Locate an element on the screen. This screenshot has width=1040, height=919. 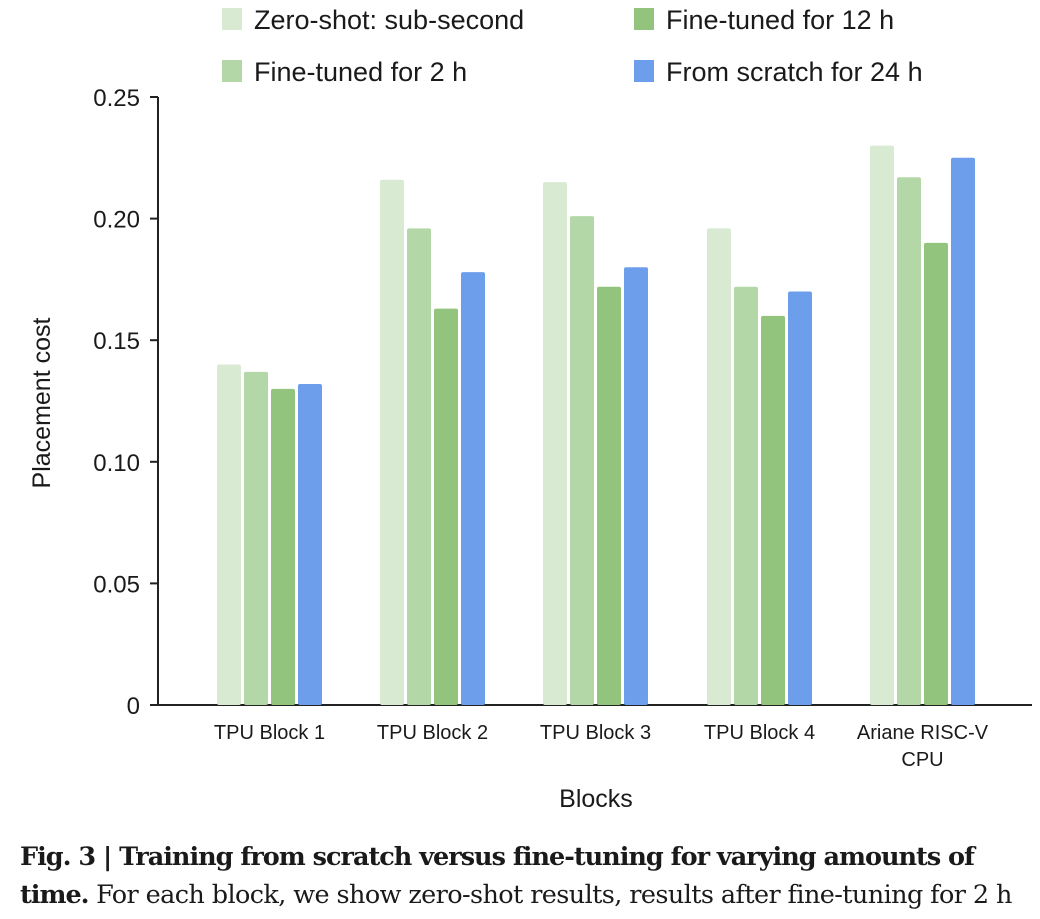
legend-label: From scratch for 24 h is located at coordinates (794, 72).